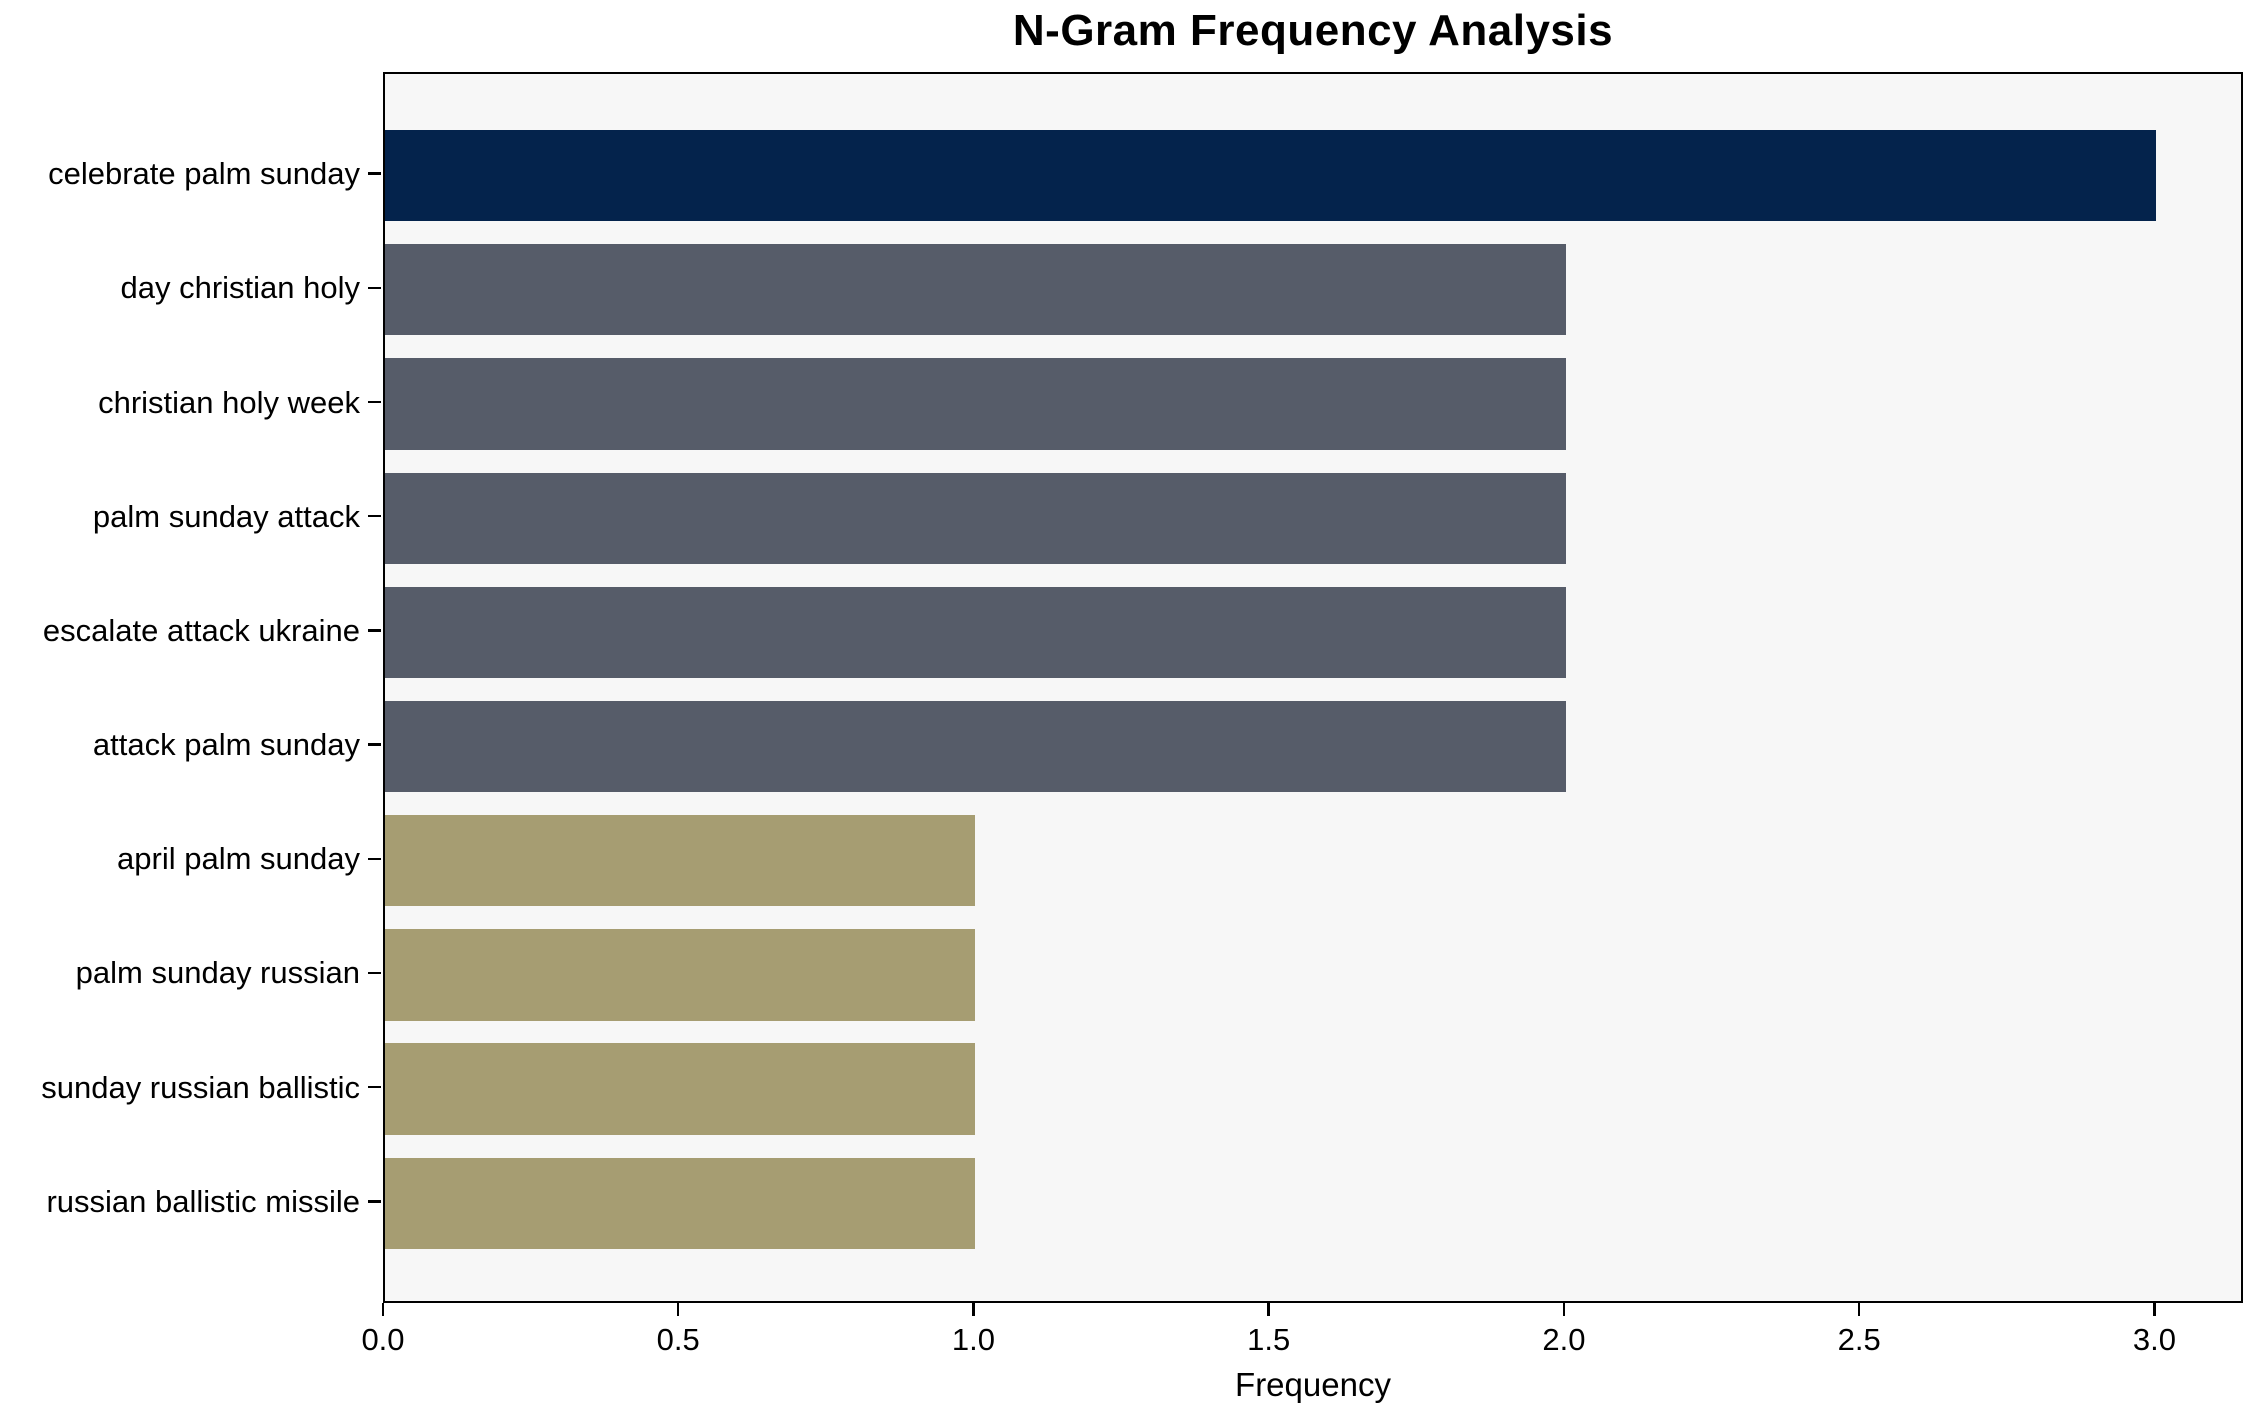  I want to click on x-tick-label: 2.0, so click(1564, 1339).